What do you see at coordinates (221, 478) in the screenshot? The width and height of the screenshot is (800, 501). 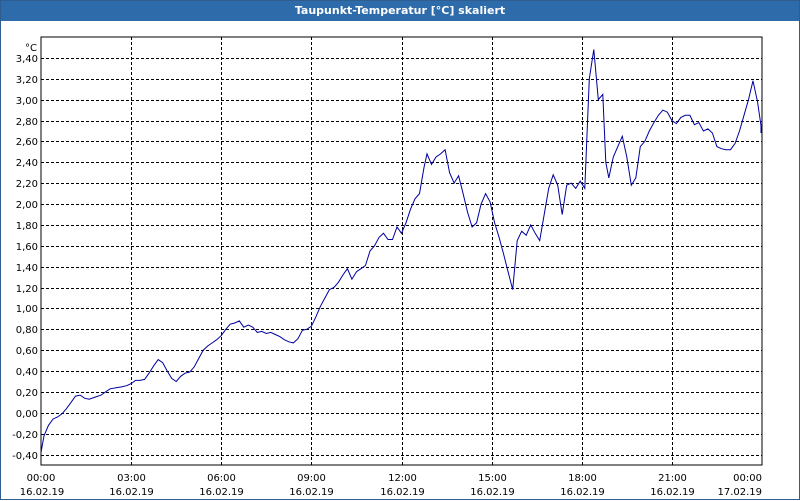 I see `x-tick-time-label: 06:00` at bounding box center [221, 478].